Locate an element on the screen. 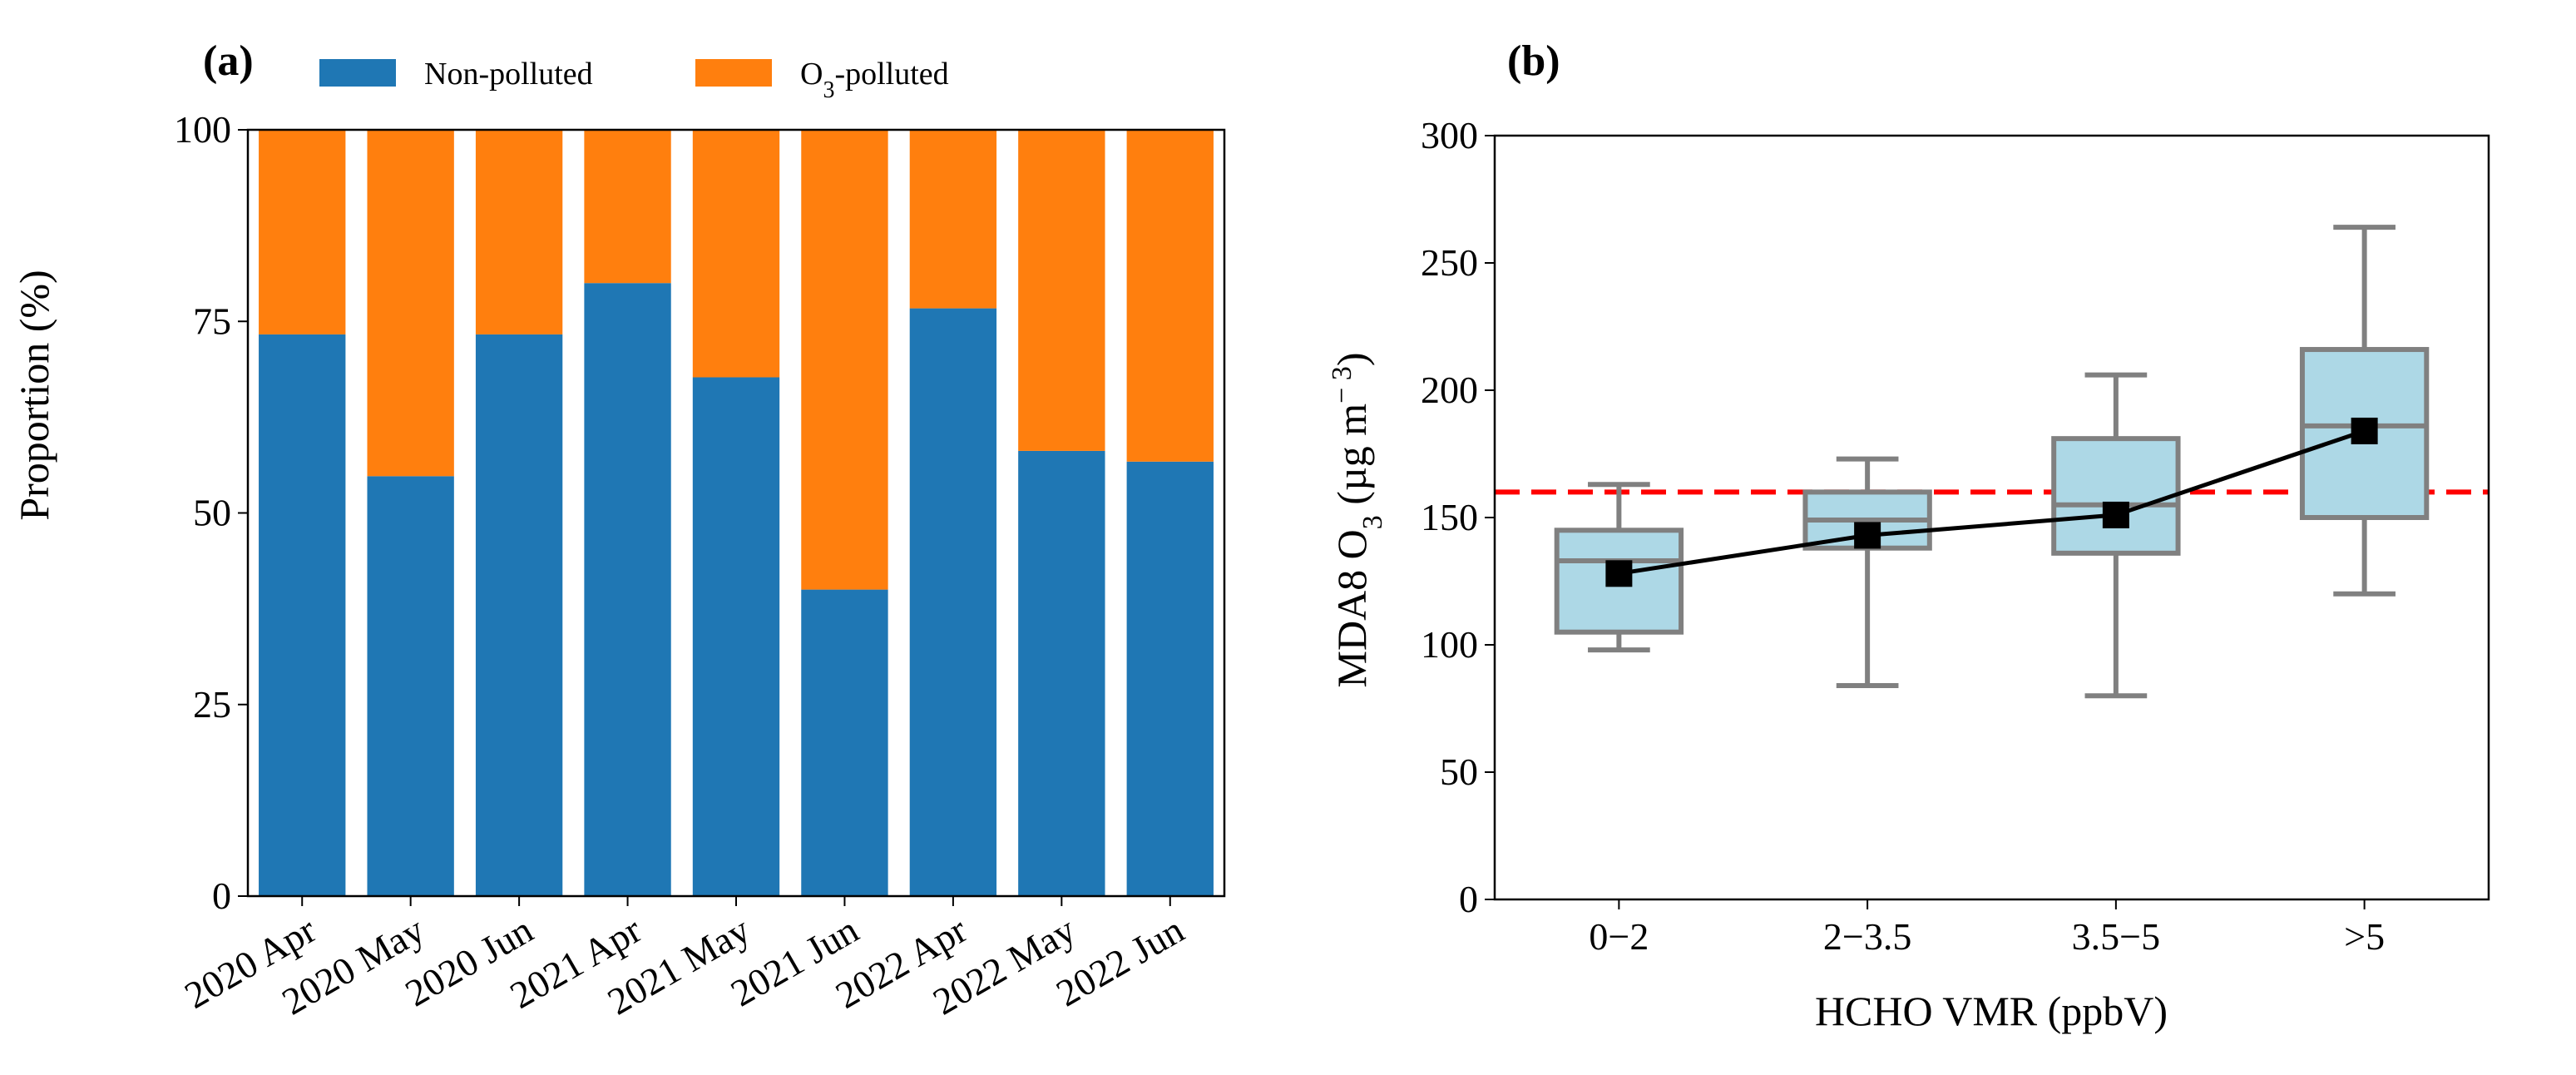 The image size is (2576, 1075). legend-swatch-non-polluted is located at coordinates (357, 73).